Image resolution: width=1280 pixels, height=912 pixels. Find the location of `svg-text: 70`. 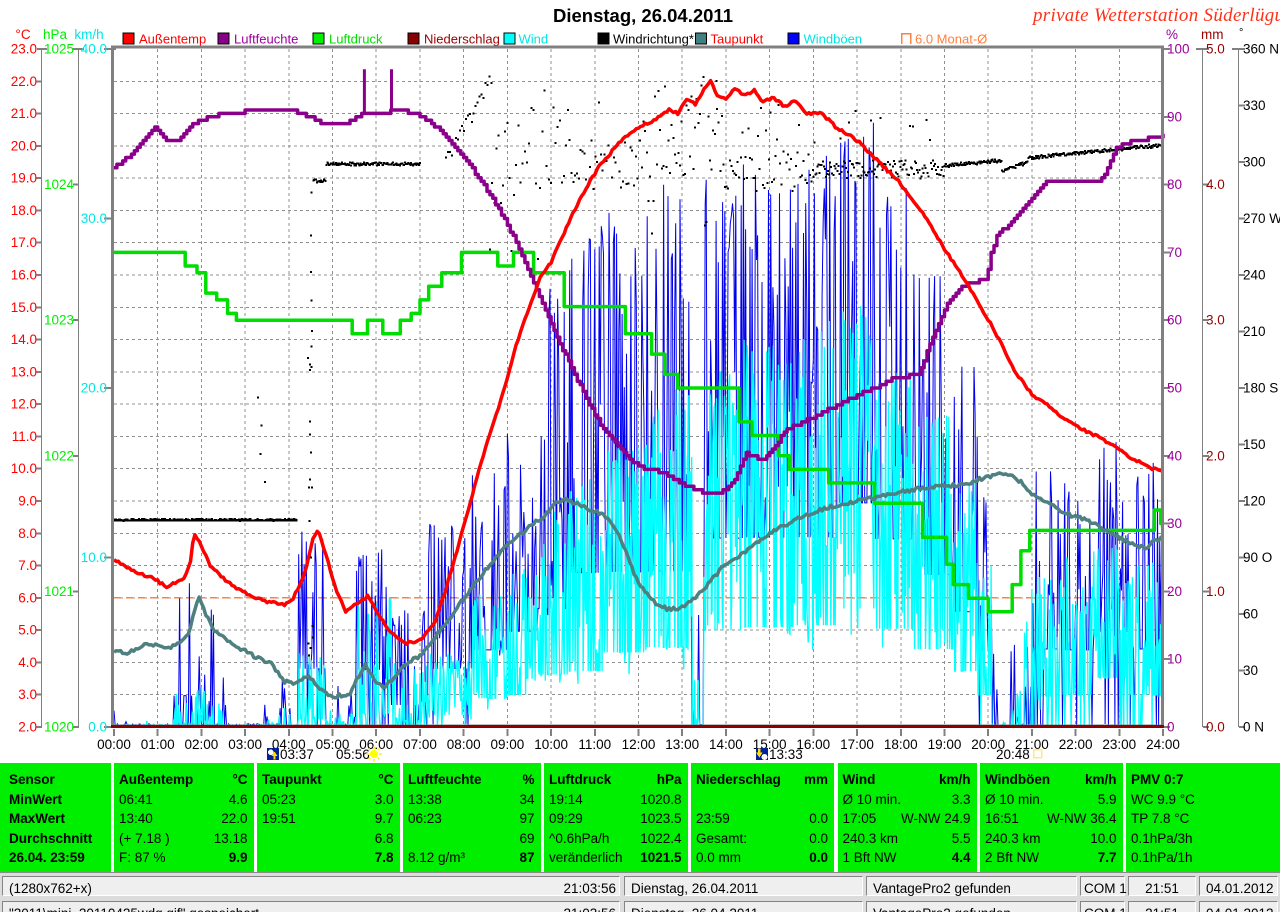

svg-text: 70 is located at coordinates (1174, 252).